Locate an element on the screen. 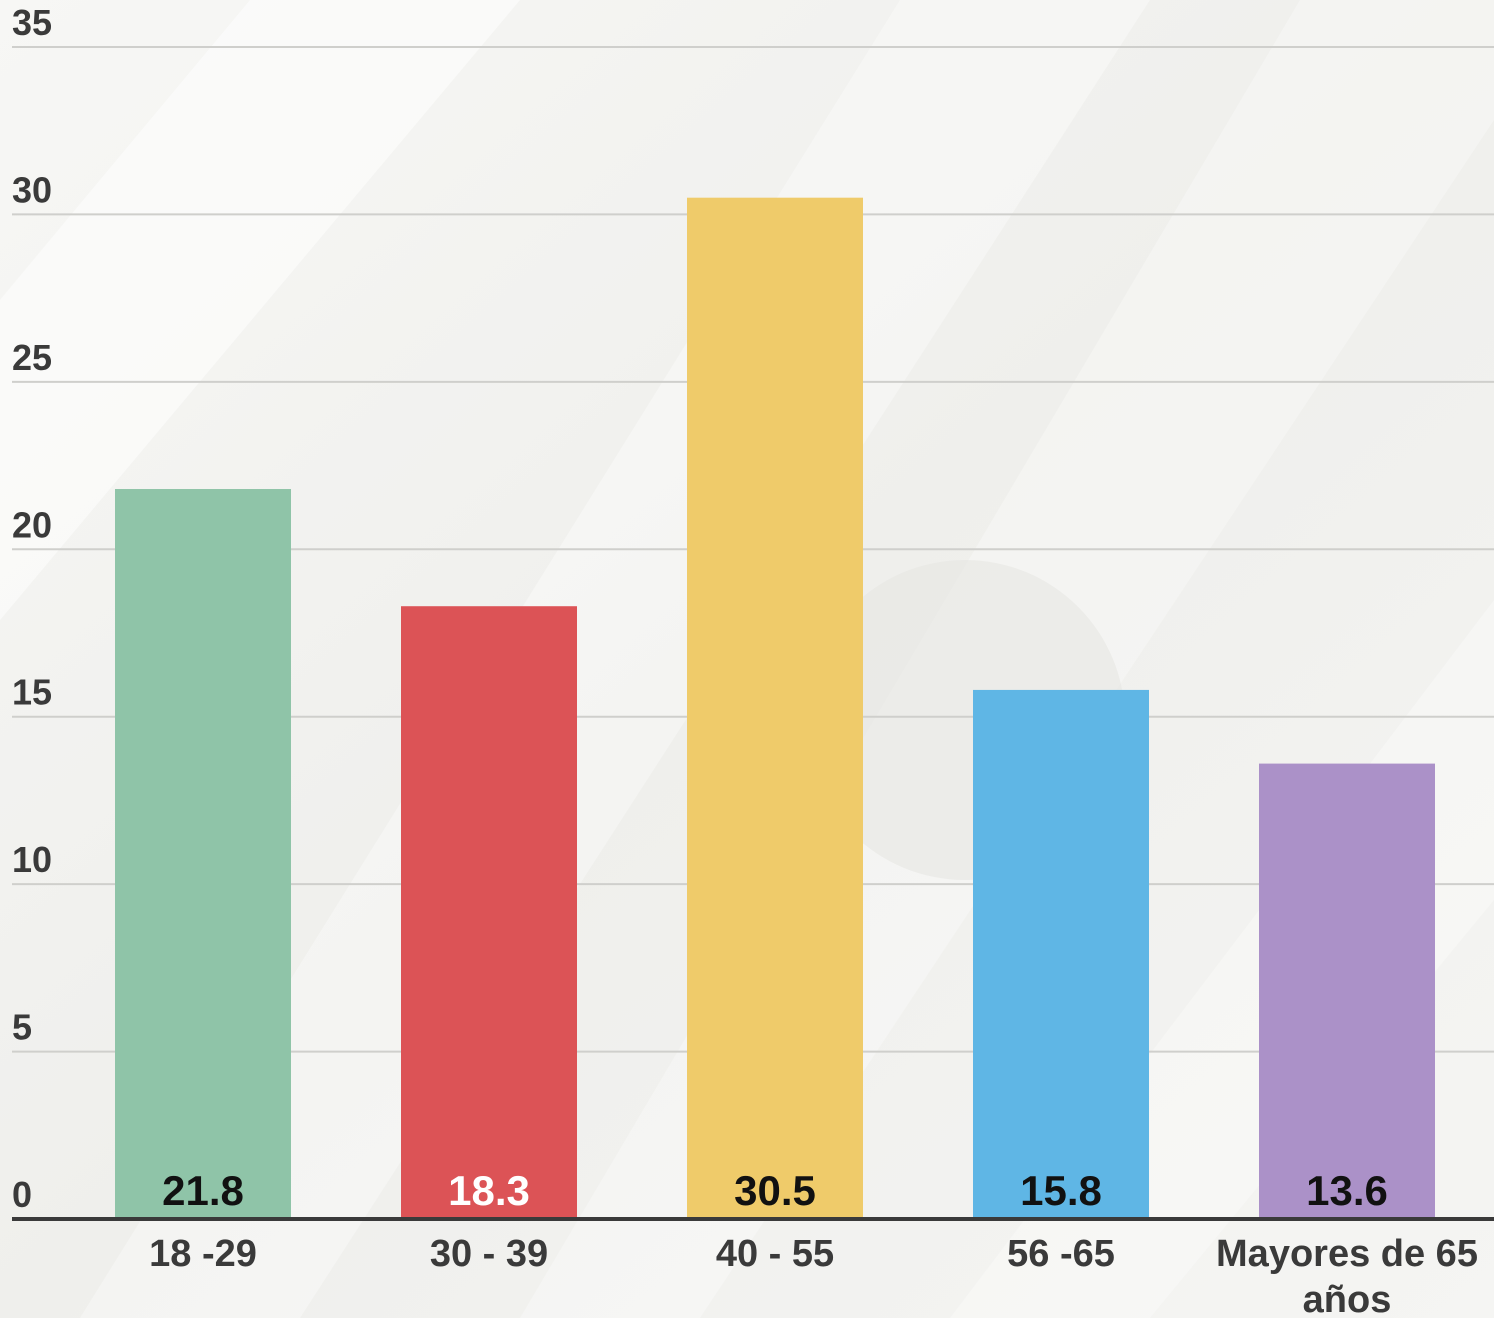  y-tick-label: 5 is located at coordinates (22, 1027).